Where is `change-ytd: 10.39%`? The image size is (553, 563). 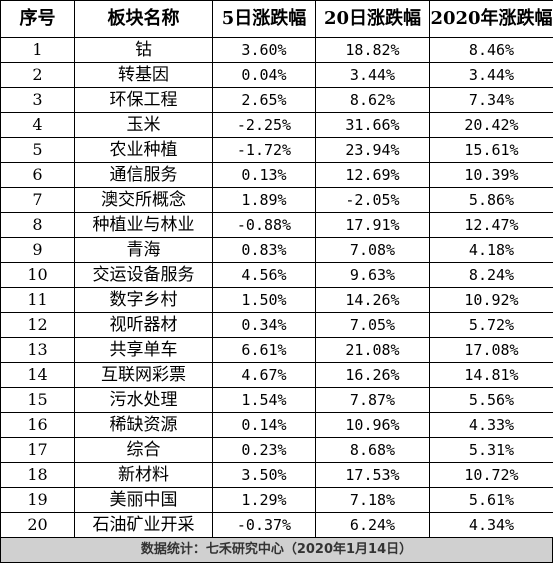 change-ytd: 10.39% is located at coordinates (491, 175).